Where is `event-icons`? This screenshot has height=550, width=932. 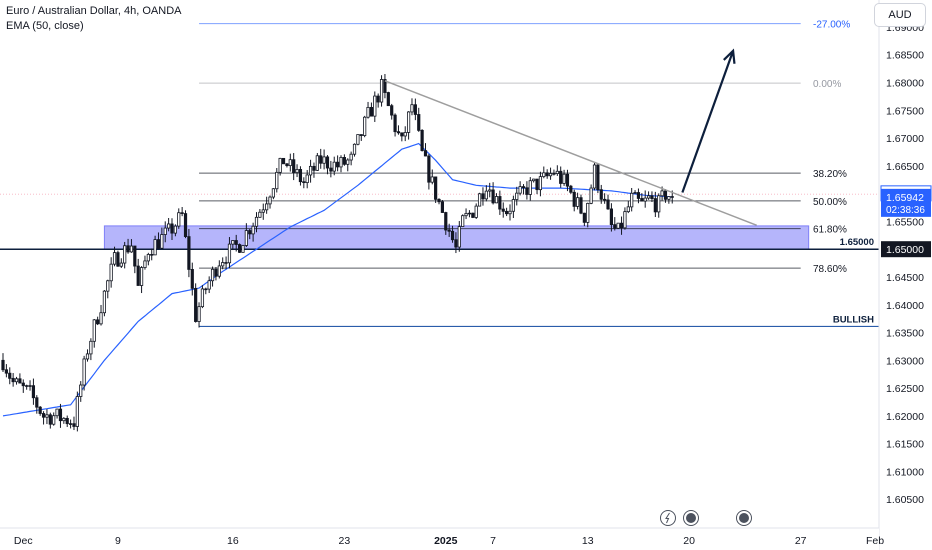 event-icons is located at coordinates (706, 518).